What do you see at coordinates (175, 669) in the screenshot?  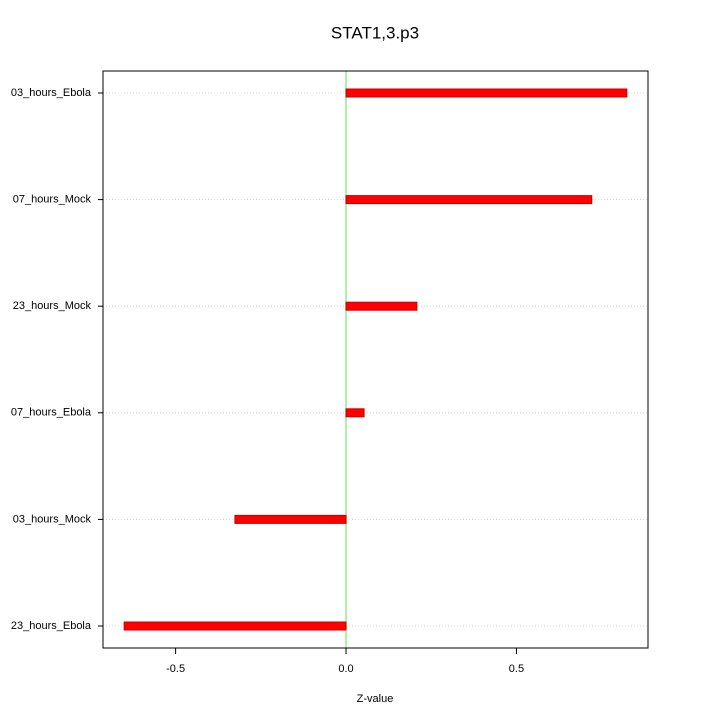 I see `x-tick-label: -0.5` at bounding box center [175, 669].